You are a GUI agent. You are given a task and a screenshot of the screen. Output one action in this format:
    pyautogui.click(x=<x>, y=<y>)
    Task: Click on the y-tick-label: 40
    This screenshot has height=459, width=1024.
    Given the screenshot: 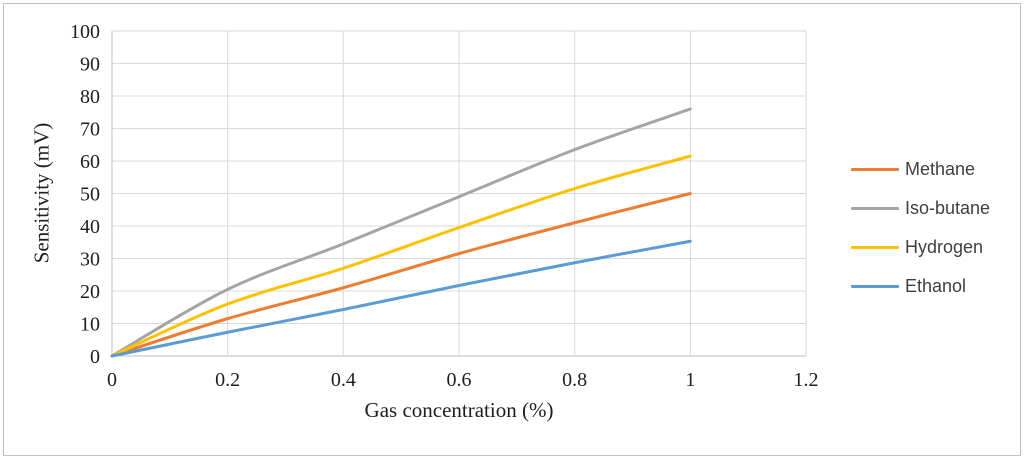 What is the action you would take?
    pyautogui.click(x=90, y=227)
    